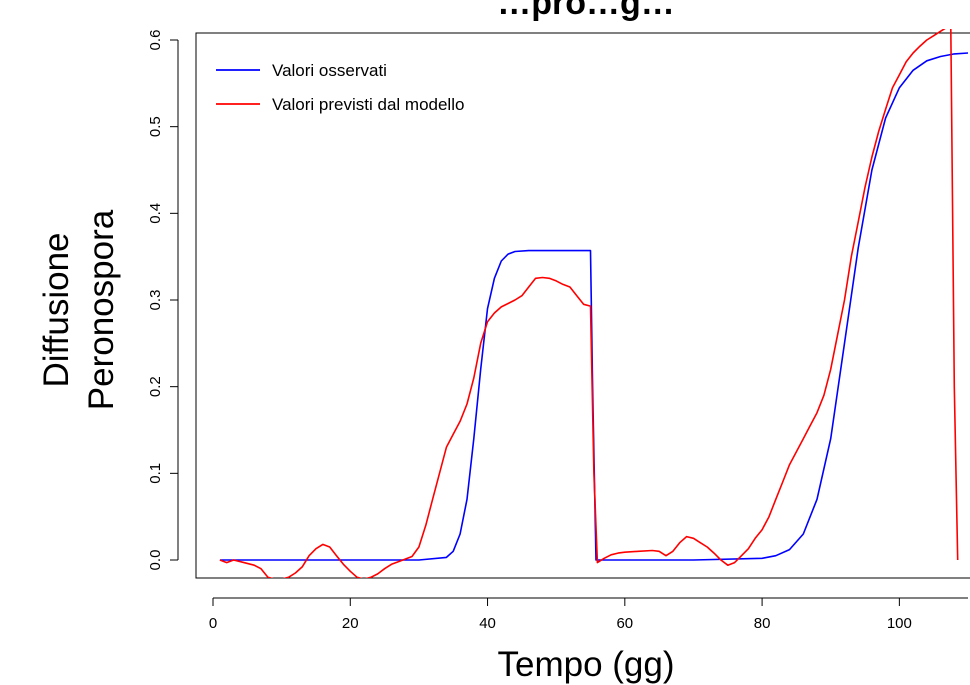 Image resolution: width=970 pixels, height=685 pixels. Describe the element at coordinates (155, 300) in the screenshot. I see `y-tick-label: 0.3` at that location.